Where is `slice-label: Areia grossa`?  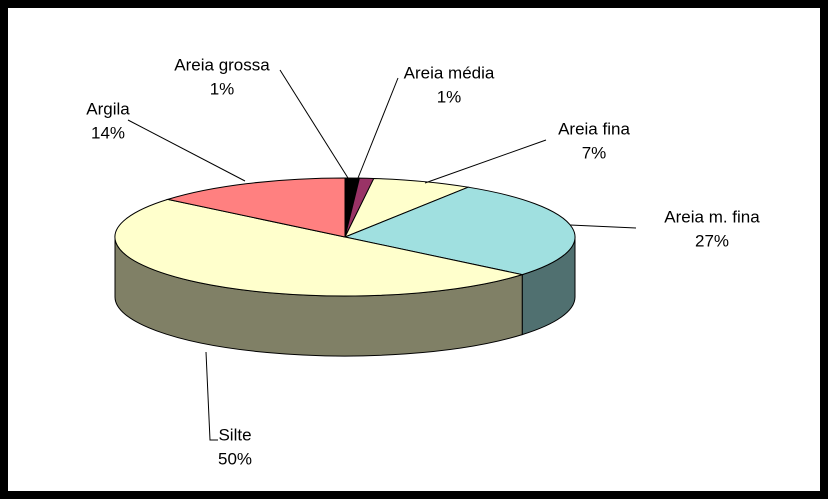 slice-label: Areia grossa is located at coordinates (222, 64).